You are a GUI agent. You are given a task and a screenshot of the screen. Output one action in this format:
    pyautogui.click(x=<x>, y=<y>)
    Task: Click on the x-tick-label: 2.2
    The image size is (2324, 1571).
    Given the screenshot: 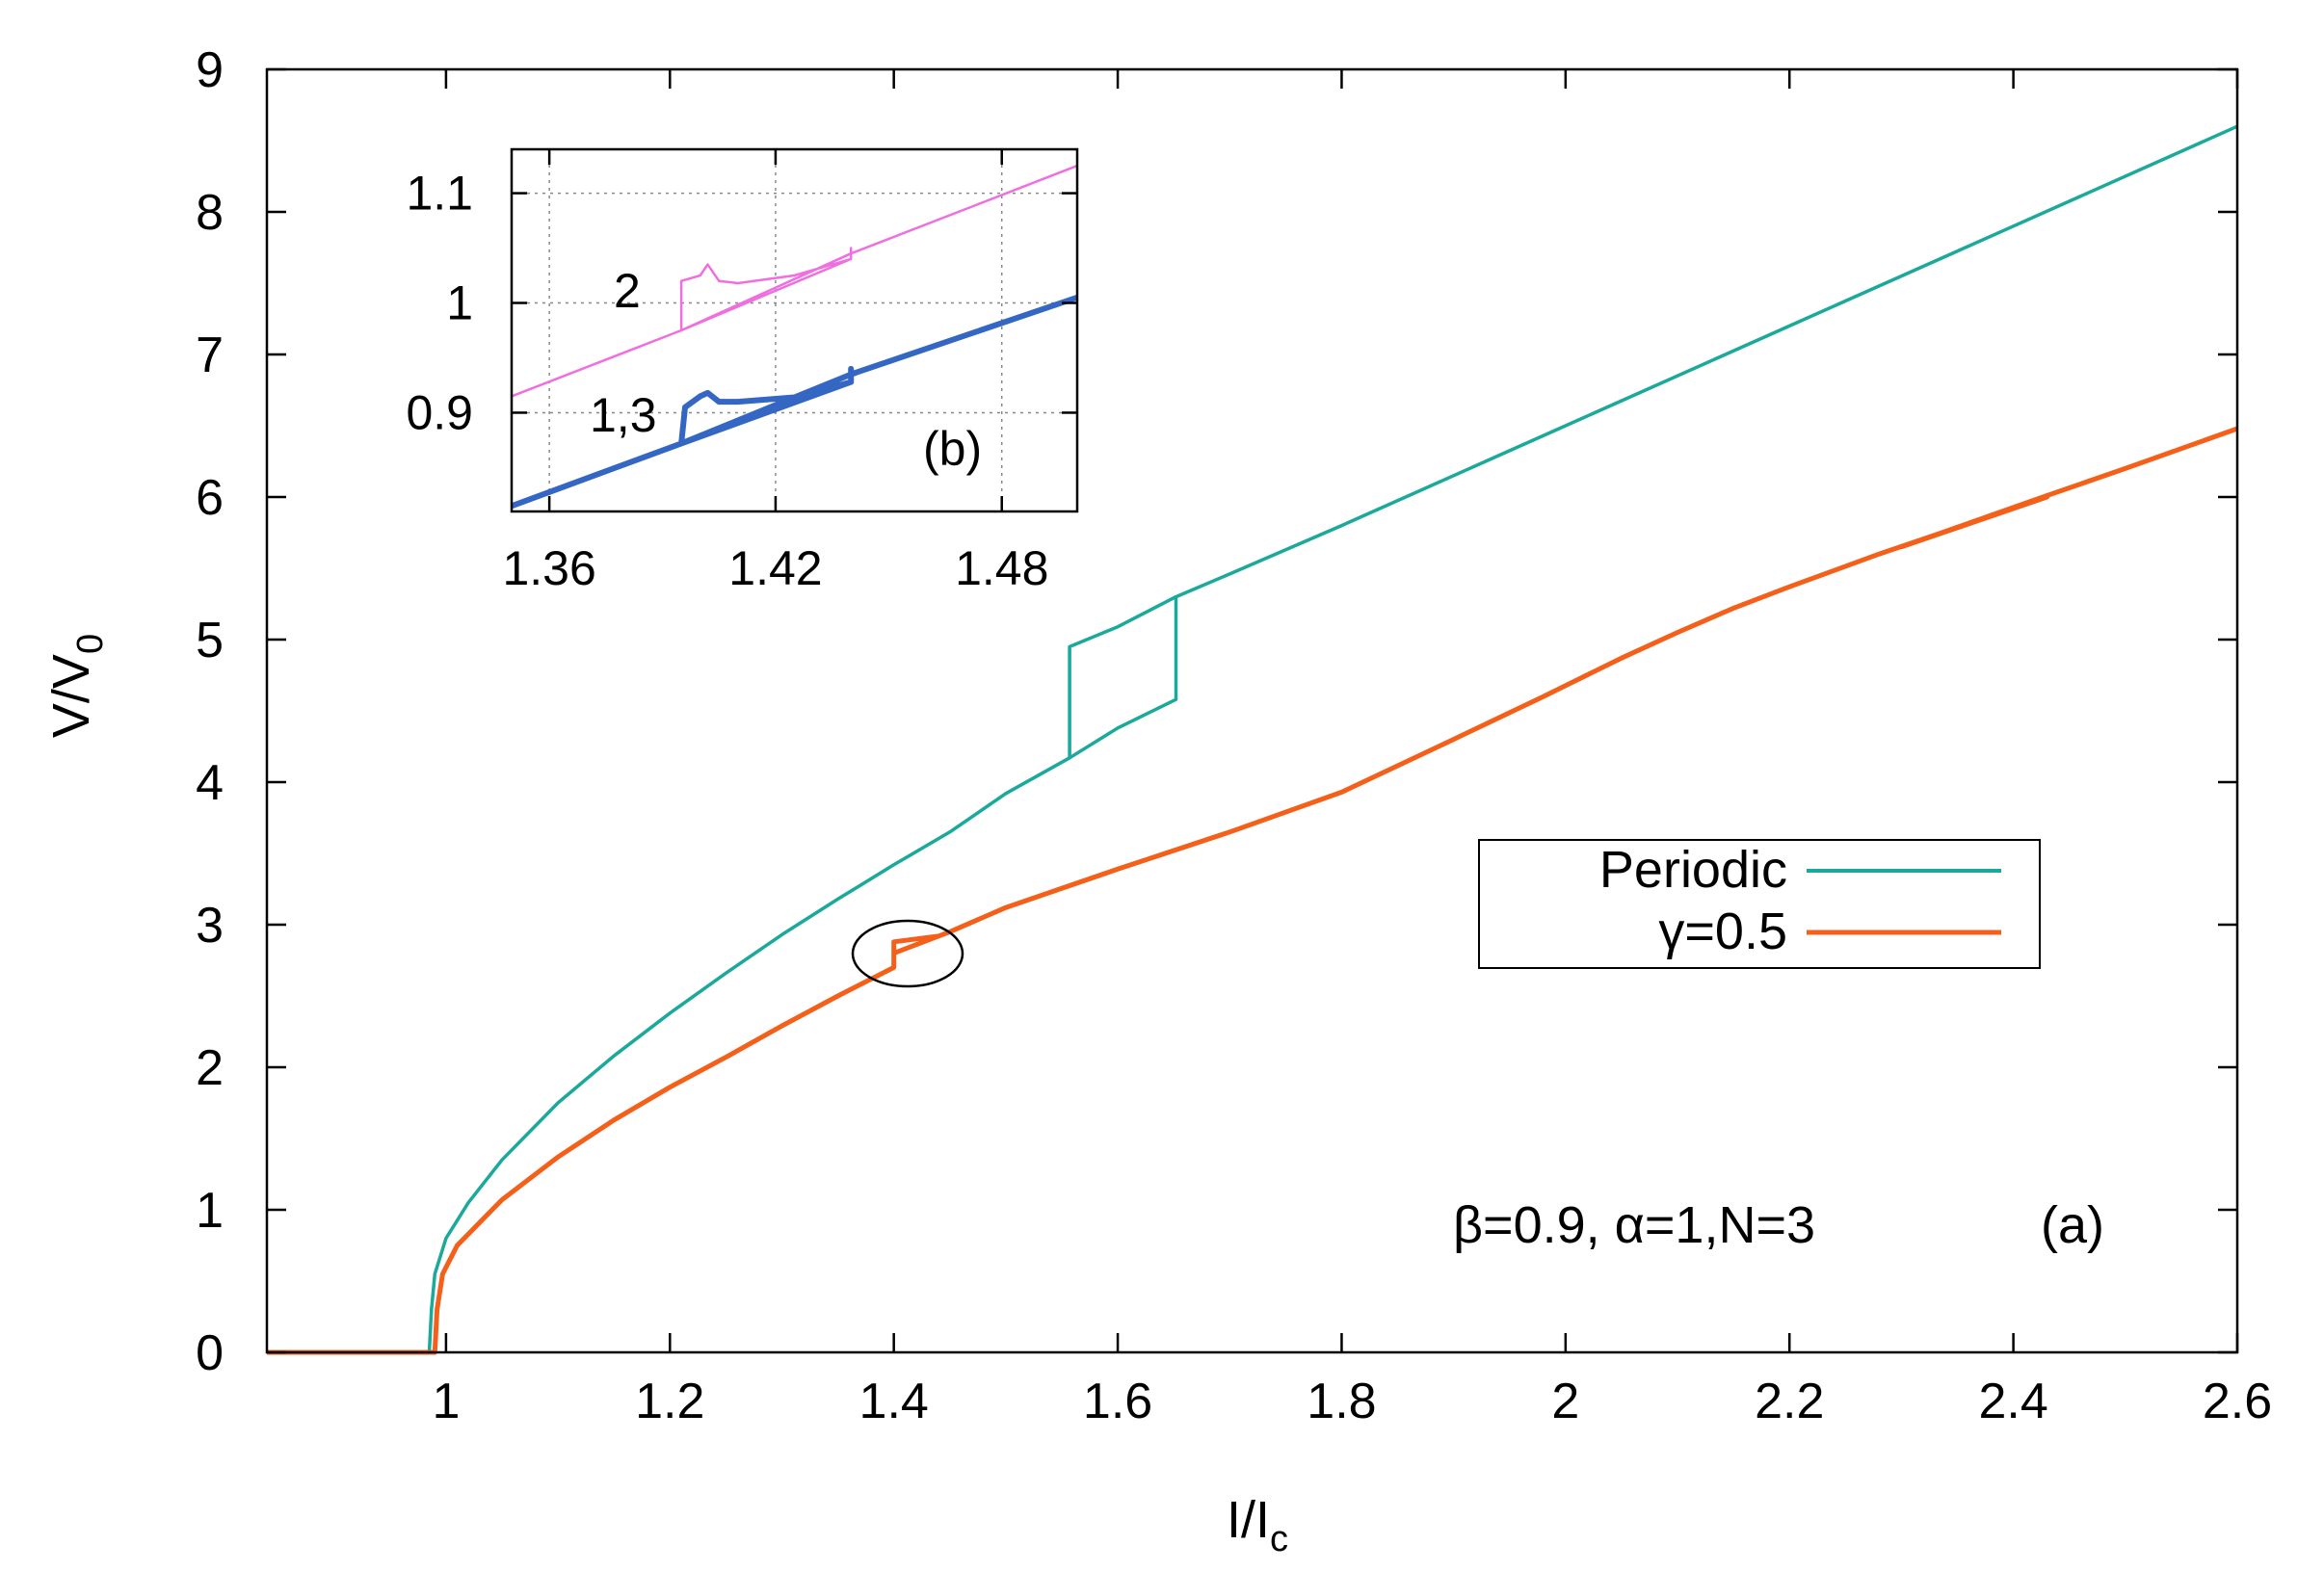 What is the action you would take?
    pyautogui.click(x=1790, y=1401)
    